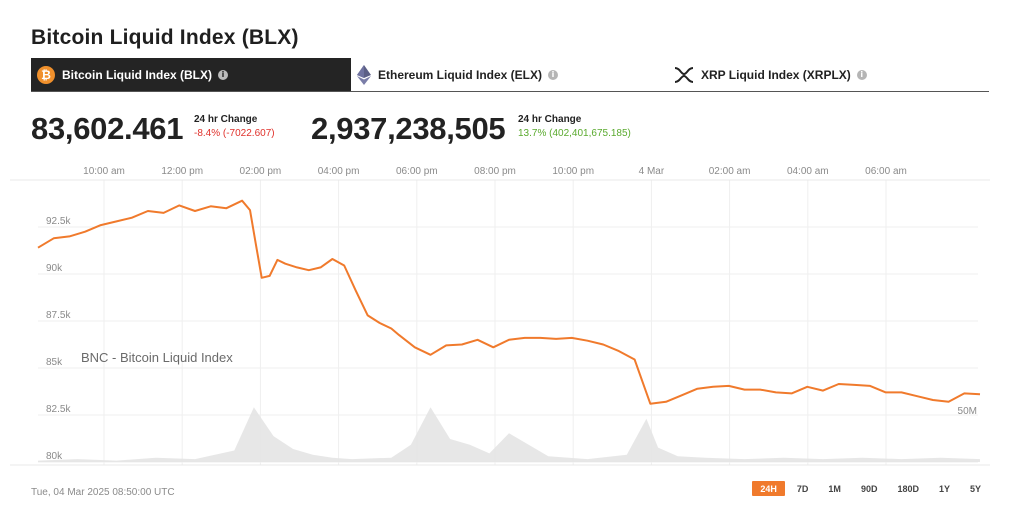 The width and height of the screenshot is (1024, 523). Describe the element at coordinates (975, 488) in the screenshot. I see `range-5y: 5Y` at that location.